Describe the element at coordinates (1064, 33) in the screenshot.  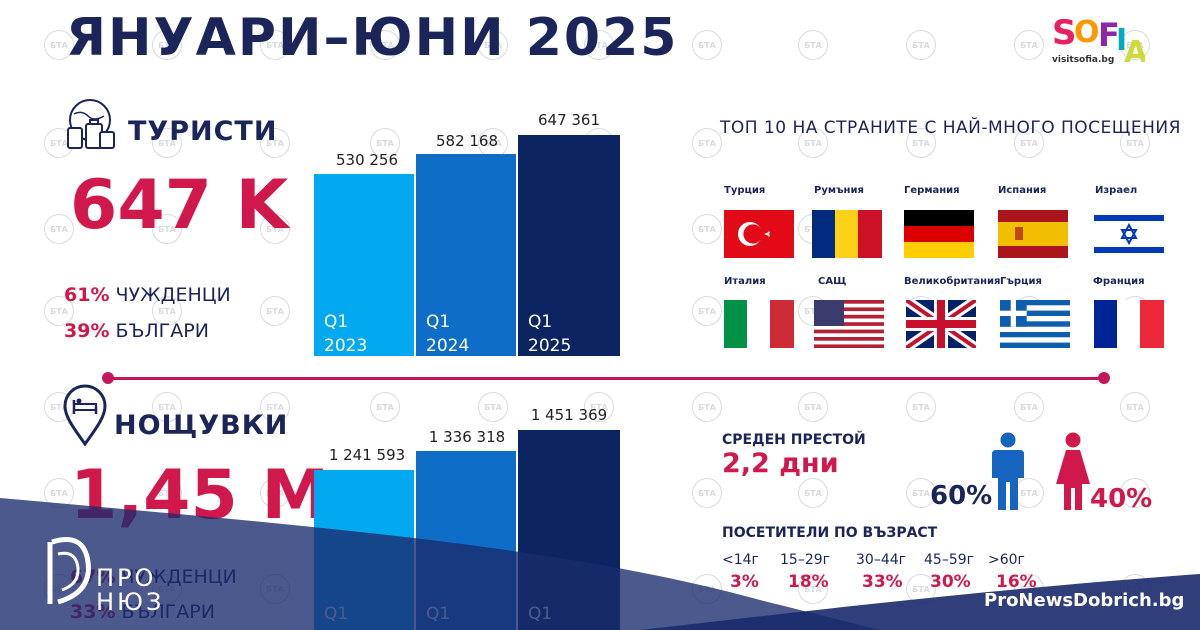
I see `svg-text: S` at that location.